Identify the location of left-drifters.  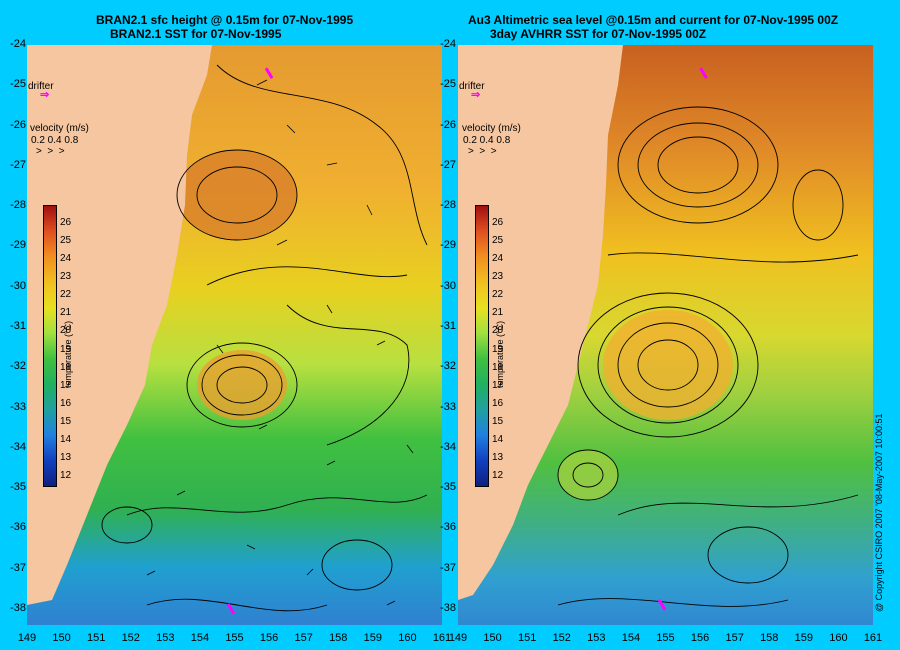
(250, 341).